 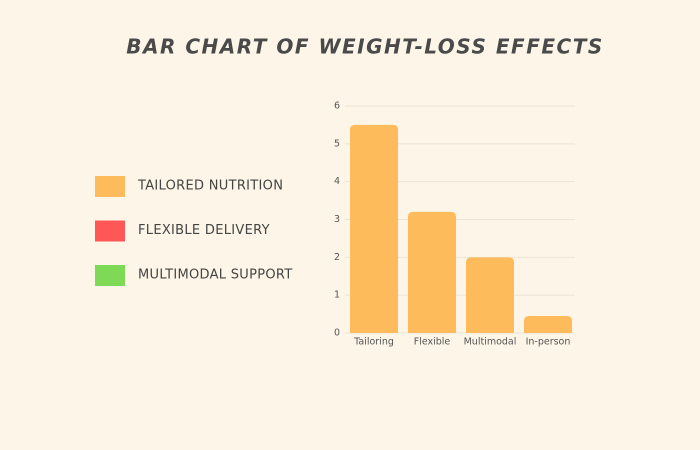 I want to click on legend-label: MULTIMODAL SUPPORT, so click(x=215, y=275).